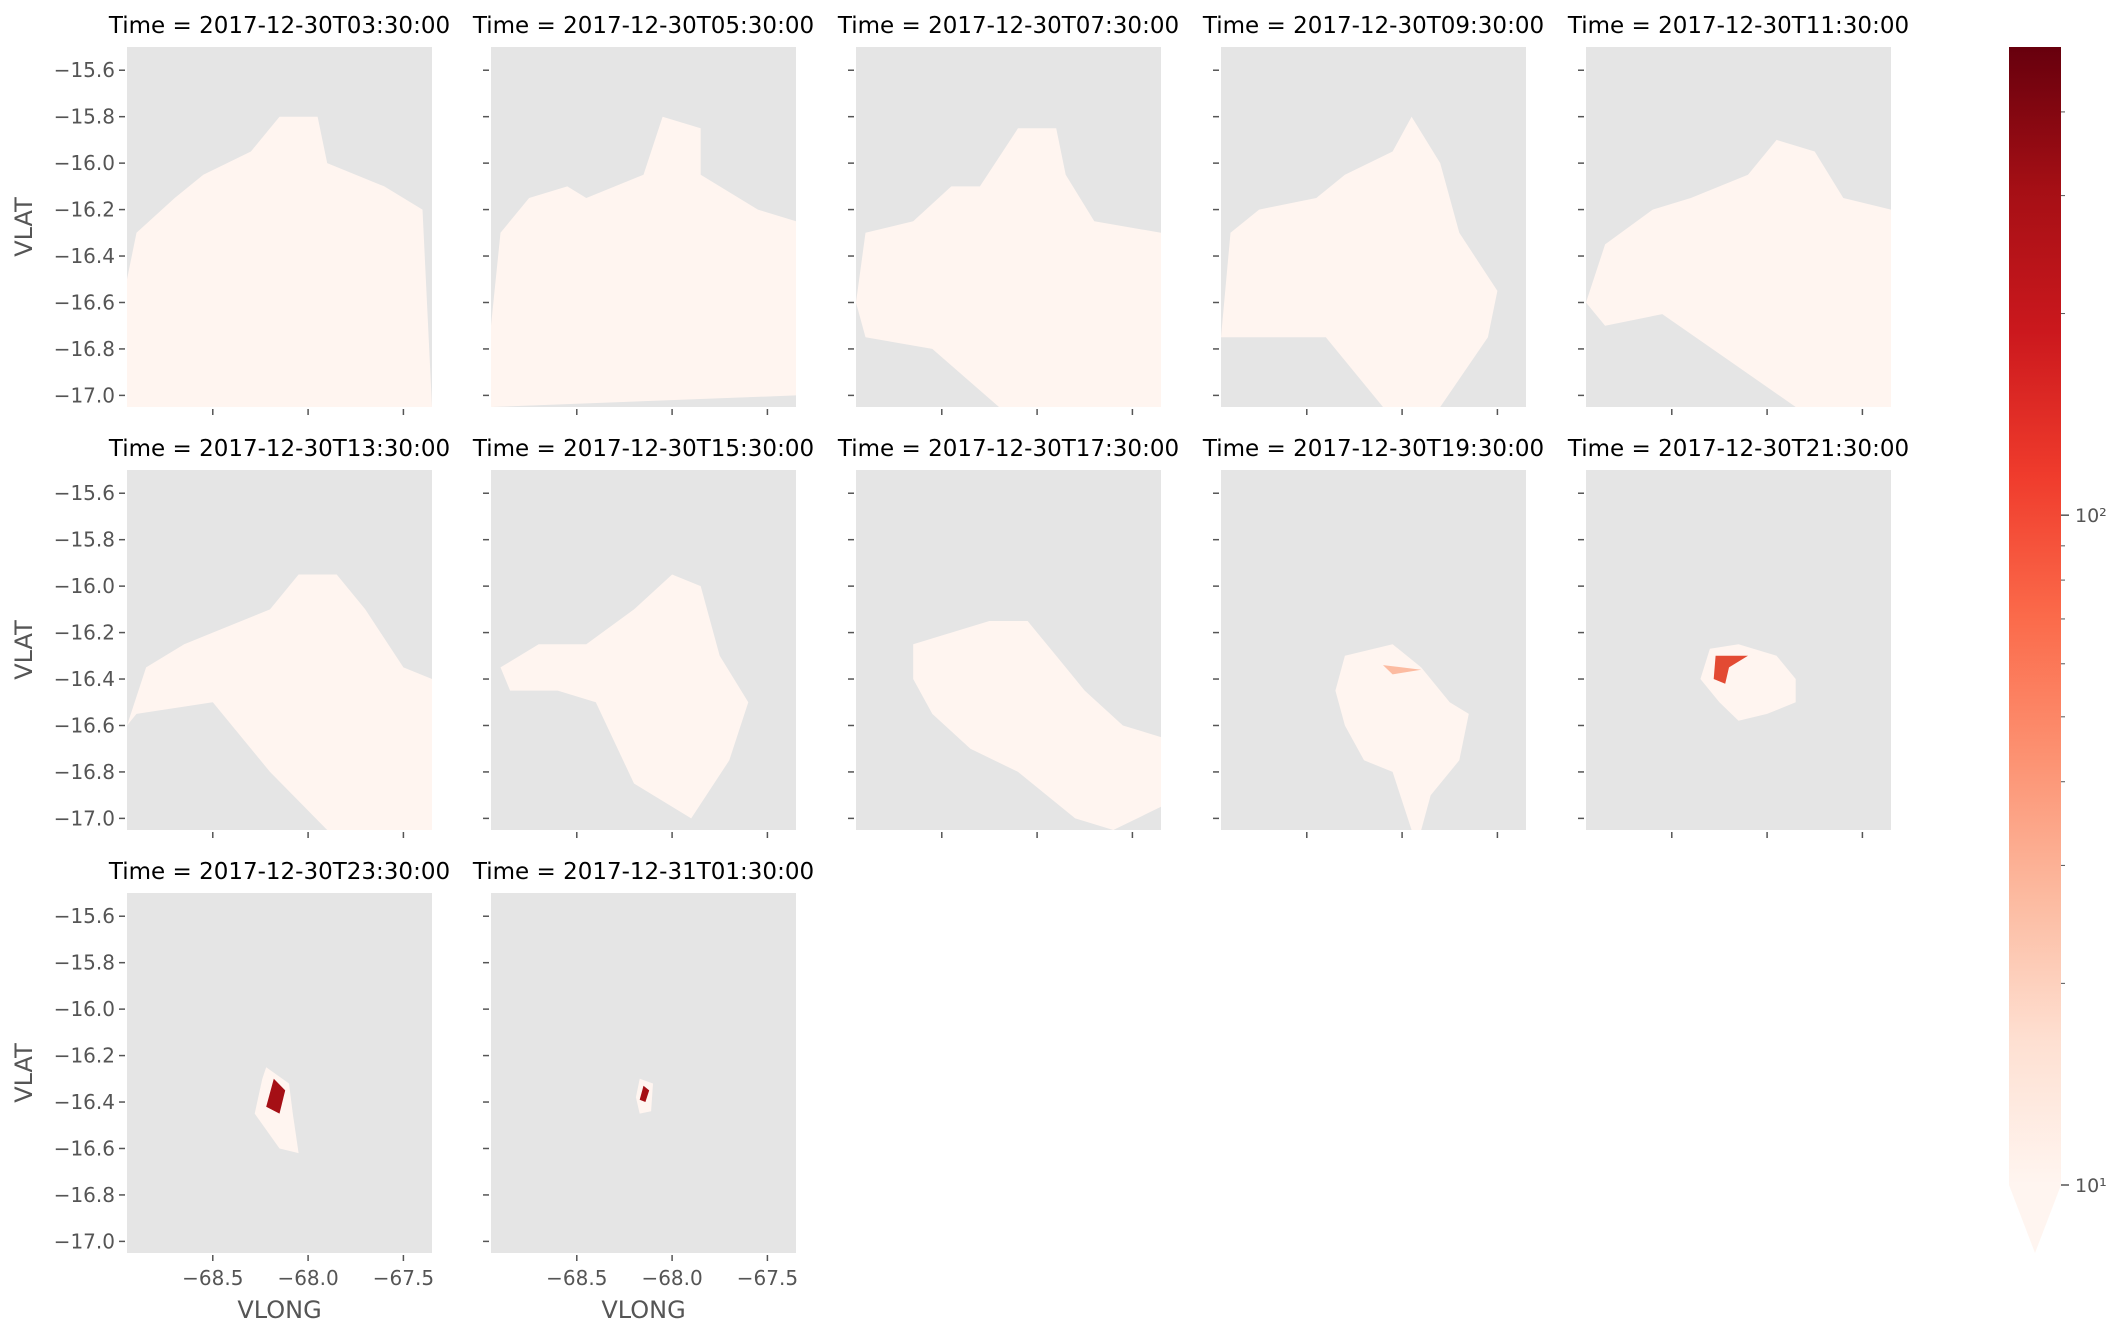 The height and width of the screenshot is (1335, 2124). I want to click on panel-title: Time = 2017-12-30T09:30:00, so click(1373, 26).